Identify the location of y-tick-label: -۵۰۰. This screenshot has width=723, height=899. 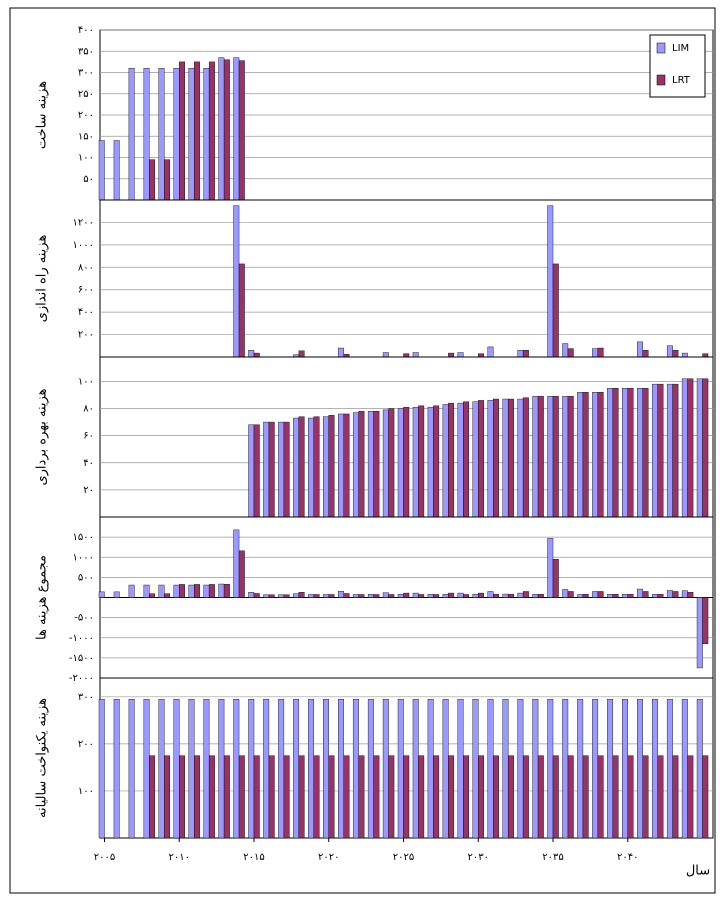
(84, 618).